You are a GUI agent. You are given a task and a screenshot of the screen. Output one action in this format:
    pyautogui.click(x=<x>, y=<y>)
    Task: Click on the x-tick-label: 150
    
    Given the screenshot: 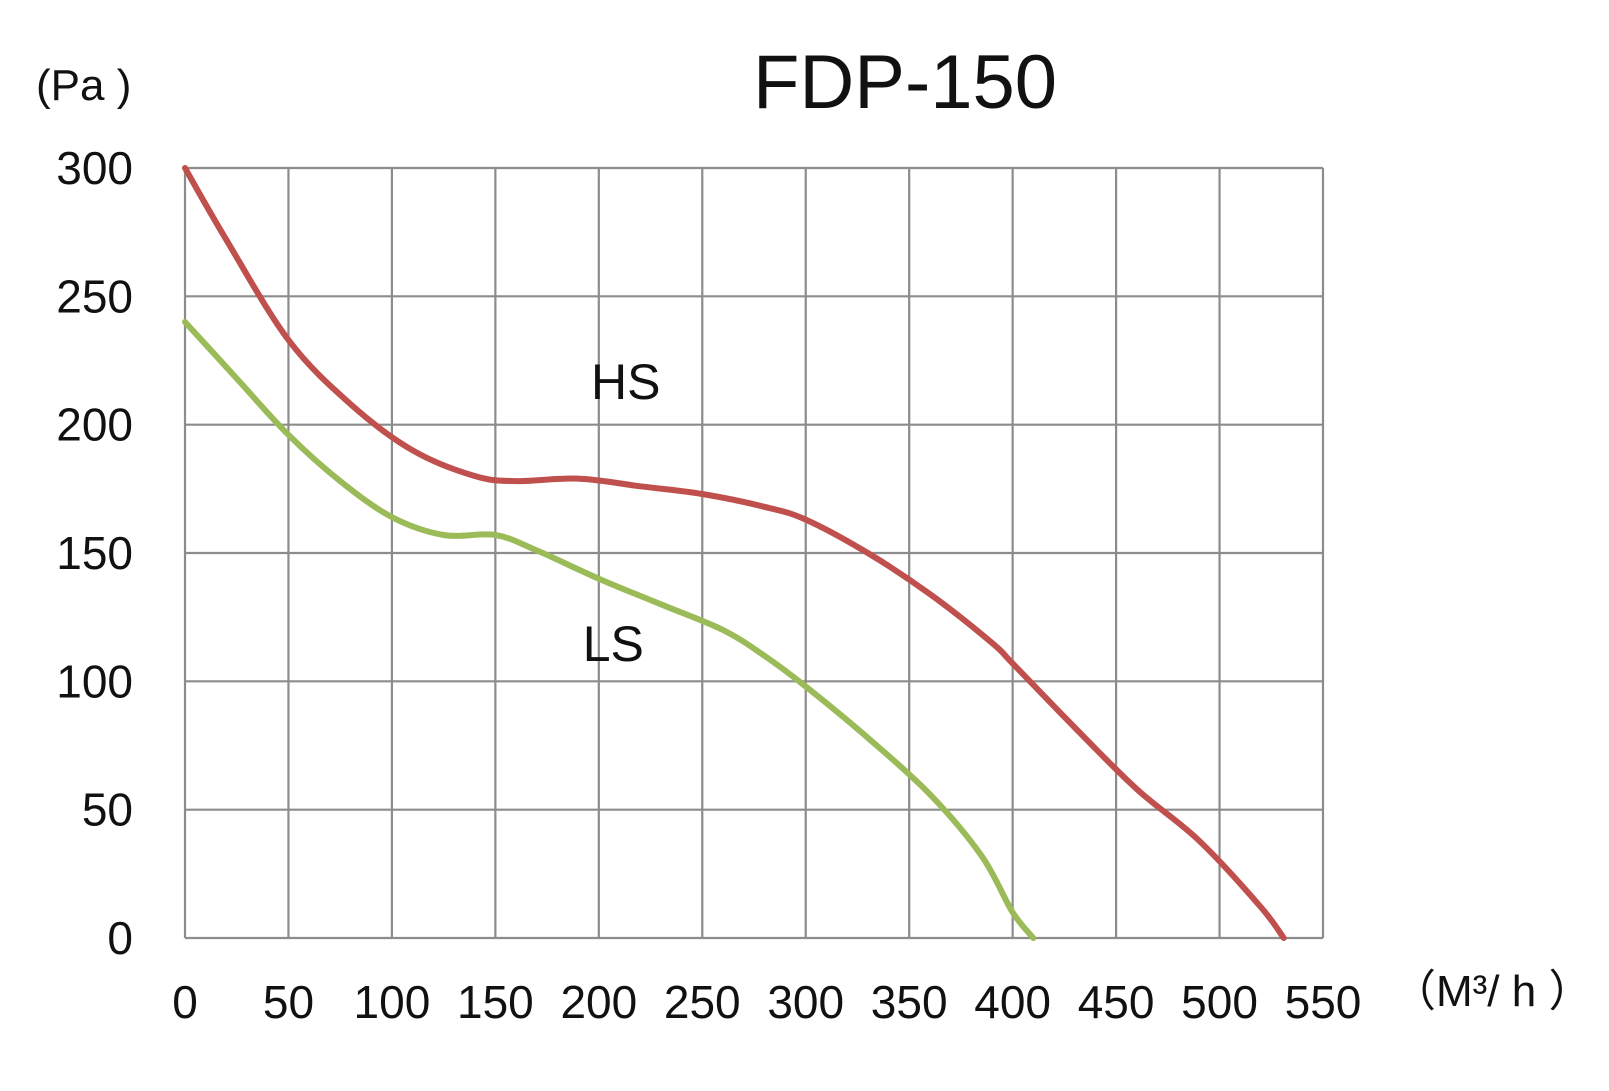 What is the action you would take?
    pyautogui.click(x=495, y=1002)
    